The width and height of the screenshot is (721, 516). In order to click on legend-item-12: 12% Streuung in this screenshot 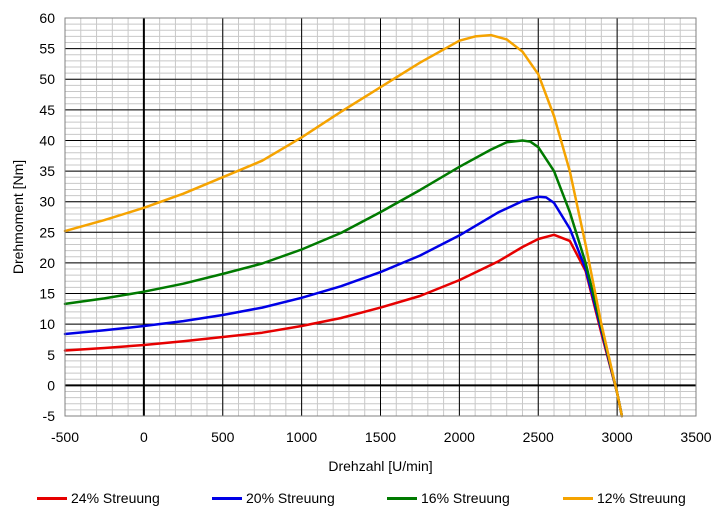, I will do `click(624, 498)`.